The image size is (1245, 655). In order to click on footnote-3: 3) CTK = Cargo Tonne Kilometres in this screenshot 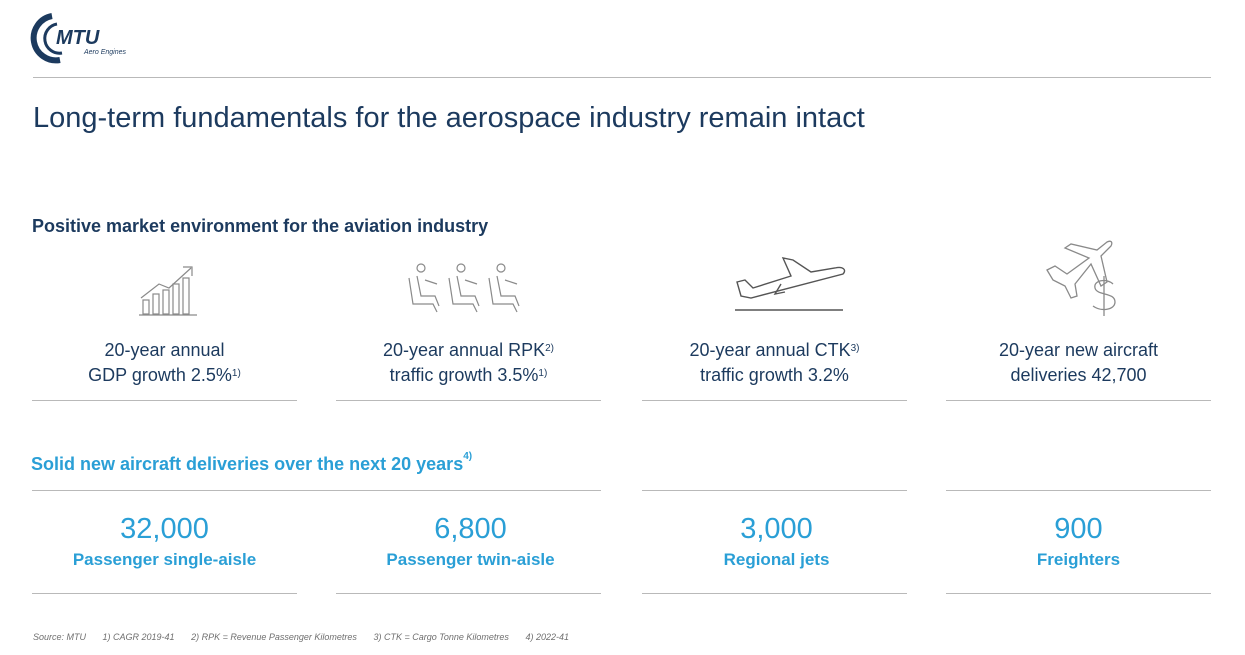, I will do `click(441, 637)`.